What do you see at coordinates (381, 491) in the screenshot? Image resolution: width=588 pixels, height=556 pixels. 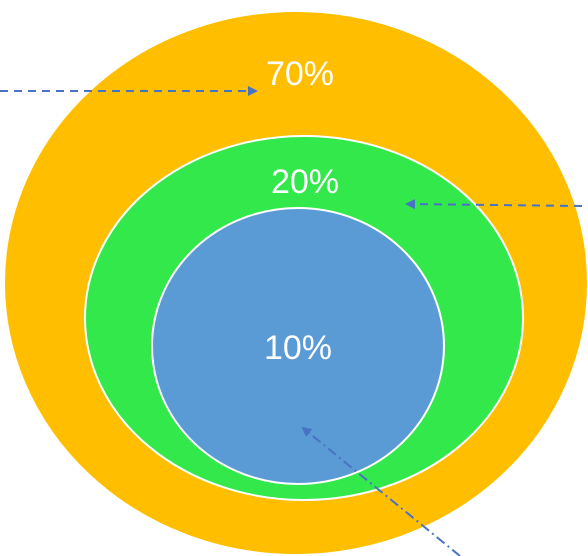 I see `arrow-to-inner-ring` at bounding box center [381, 491].